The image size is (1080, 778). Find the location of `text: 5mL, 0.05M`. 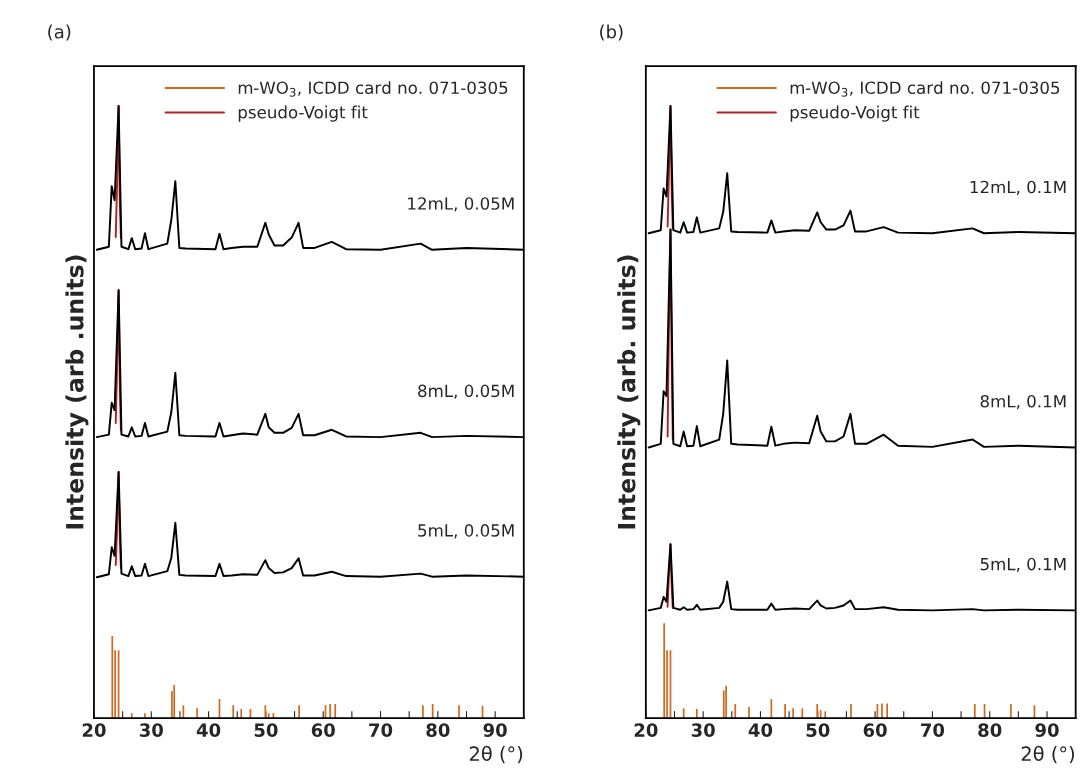

text: 5mL, 0.05M is located at coordinates (466, 531).